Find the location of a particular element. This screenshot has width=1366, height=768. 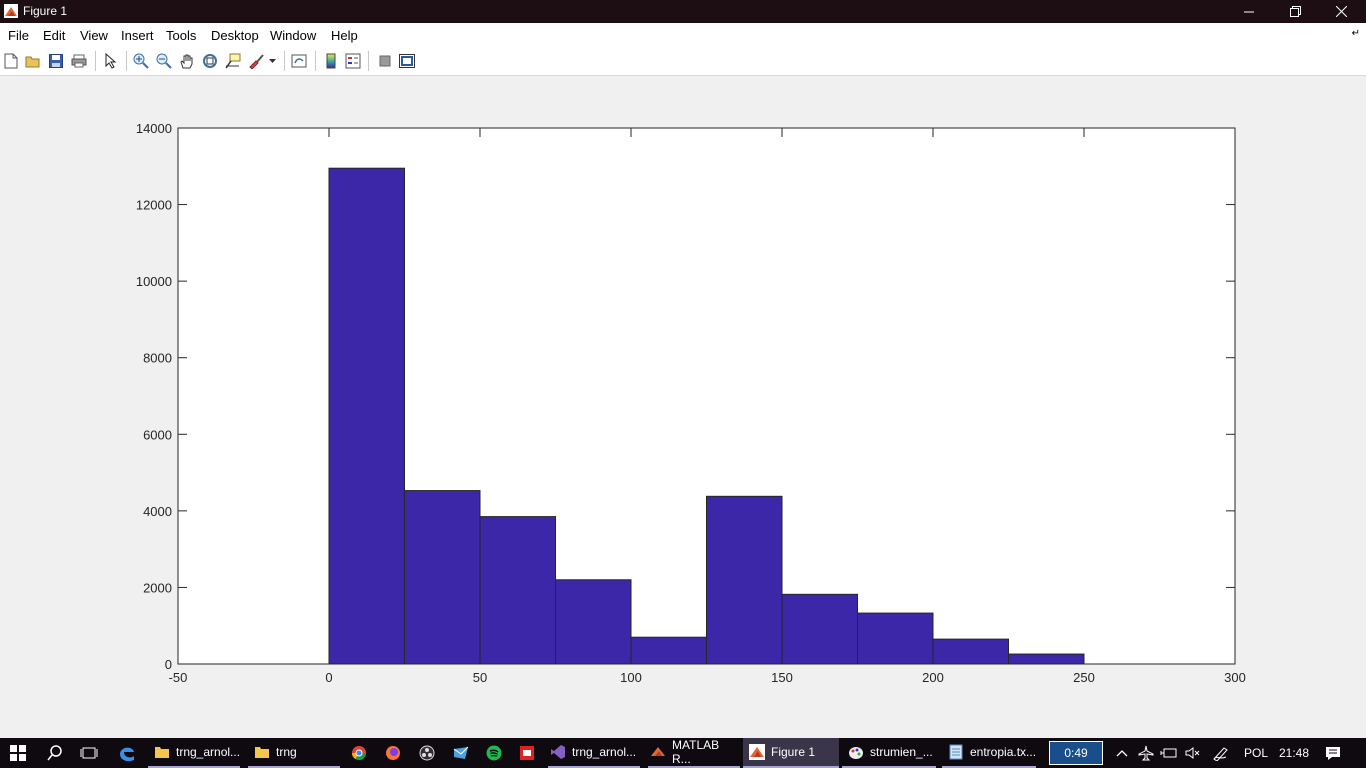

edge-icon is located at coordinates (127, 754).